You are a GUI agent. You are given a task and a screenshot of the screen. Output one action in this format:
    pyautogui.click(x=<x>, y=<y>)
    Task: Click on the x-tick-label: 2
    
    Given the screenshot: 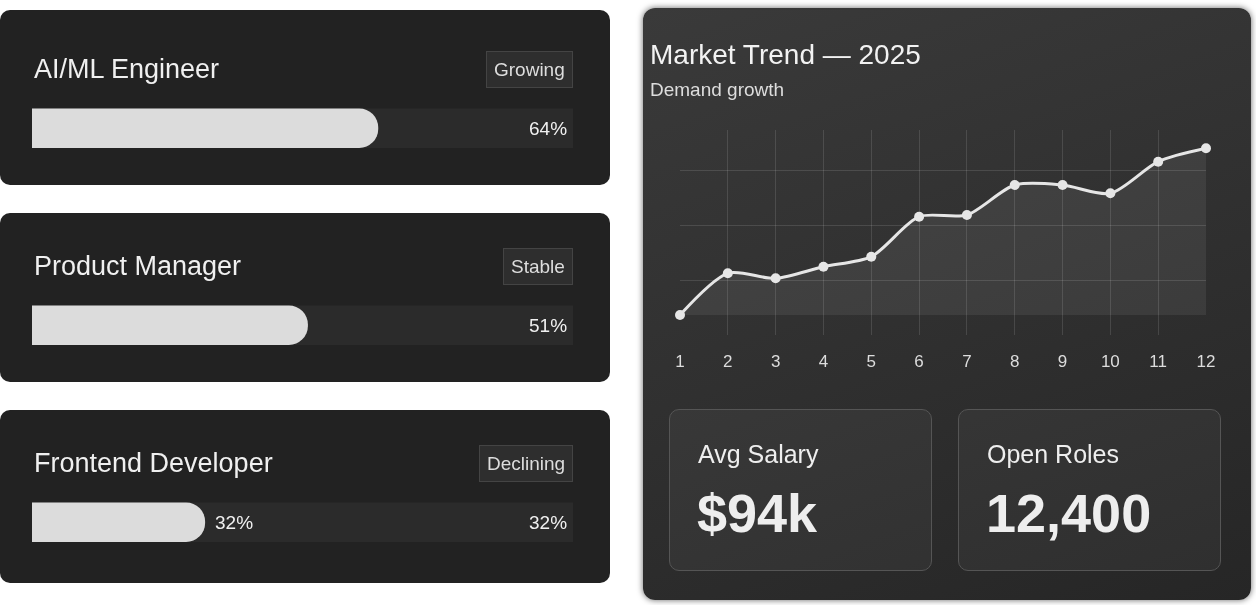 What is the action you would take?
    pyautogui.click(x=728, y=361)
    